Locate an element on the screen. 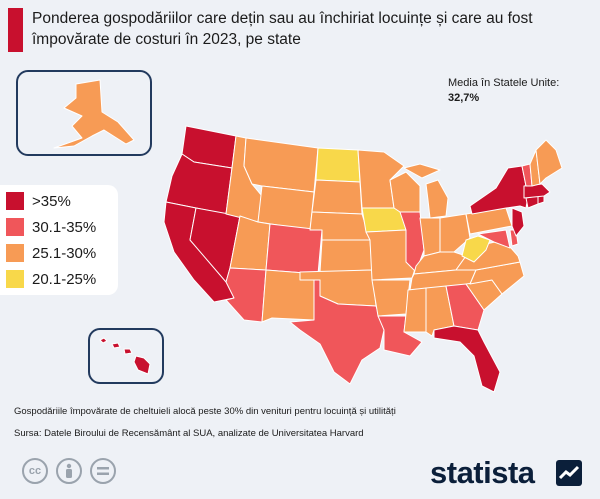 The height and width of the screenshot is (499, 600). alaska-inset-frame is located at coordinates (84, 113).